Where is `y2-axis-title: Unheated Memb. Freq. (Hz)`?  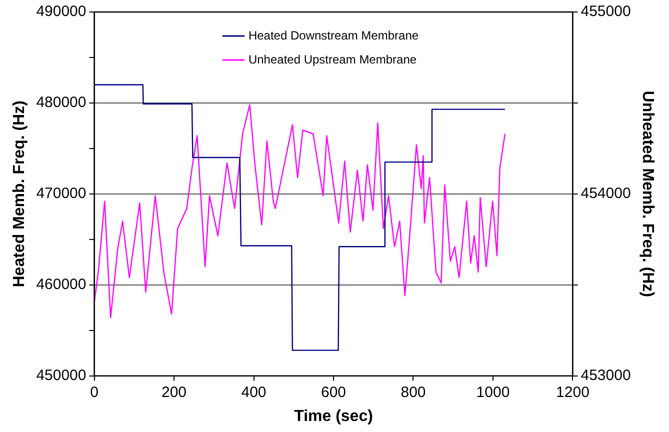 y2-axis-title: Unheated Memb. Freq. (Hz) is located at coordinates (647, 194).